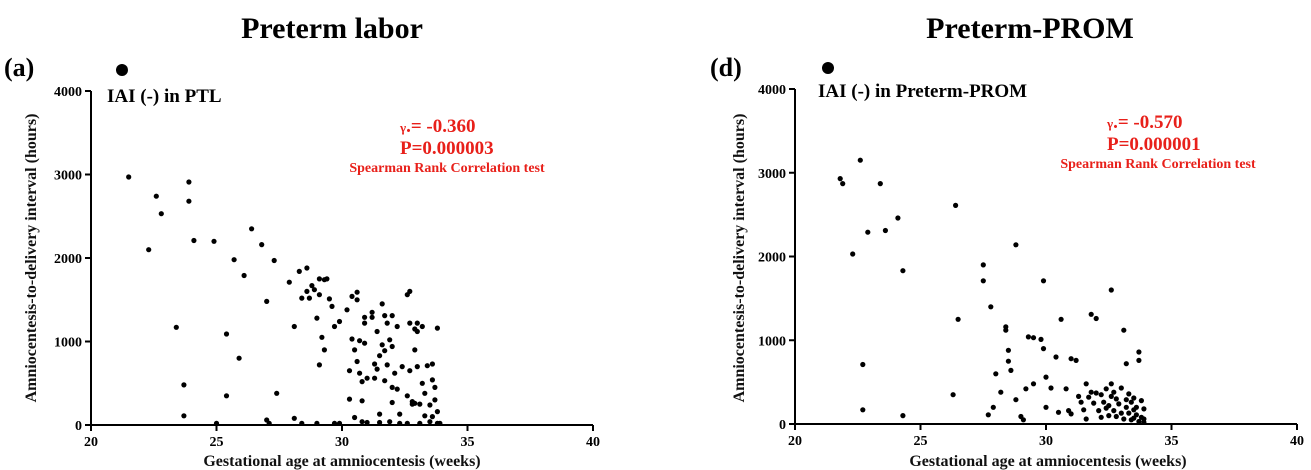 Image resolution: width=1311 pixels, height=470 pixels. What do you see at coordinates (772, 174) in the screenshot?
I see `y-tick-label-d: 3000` at bounding box center [772, 174].